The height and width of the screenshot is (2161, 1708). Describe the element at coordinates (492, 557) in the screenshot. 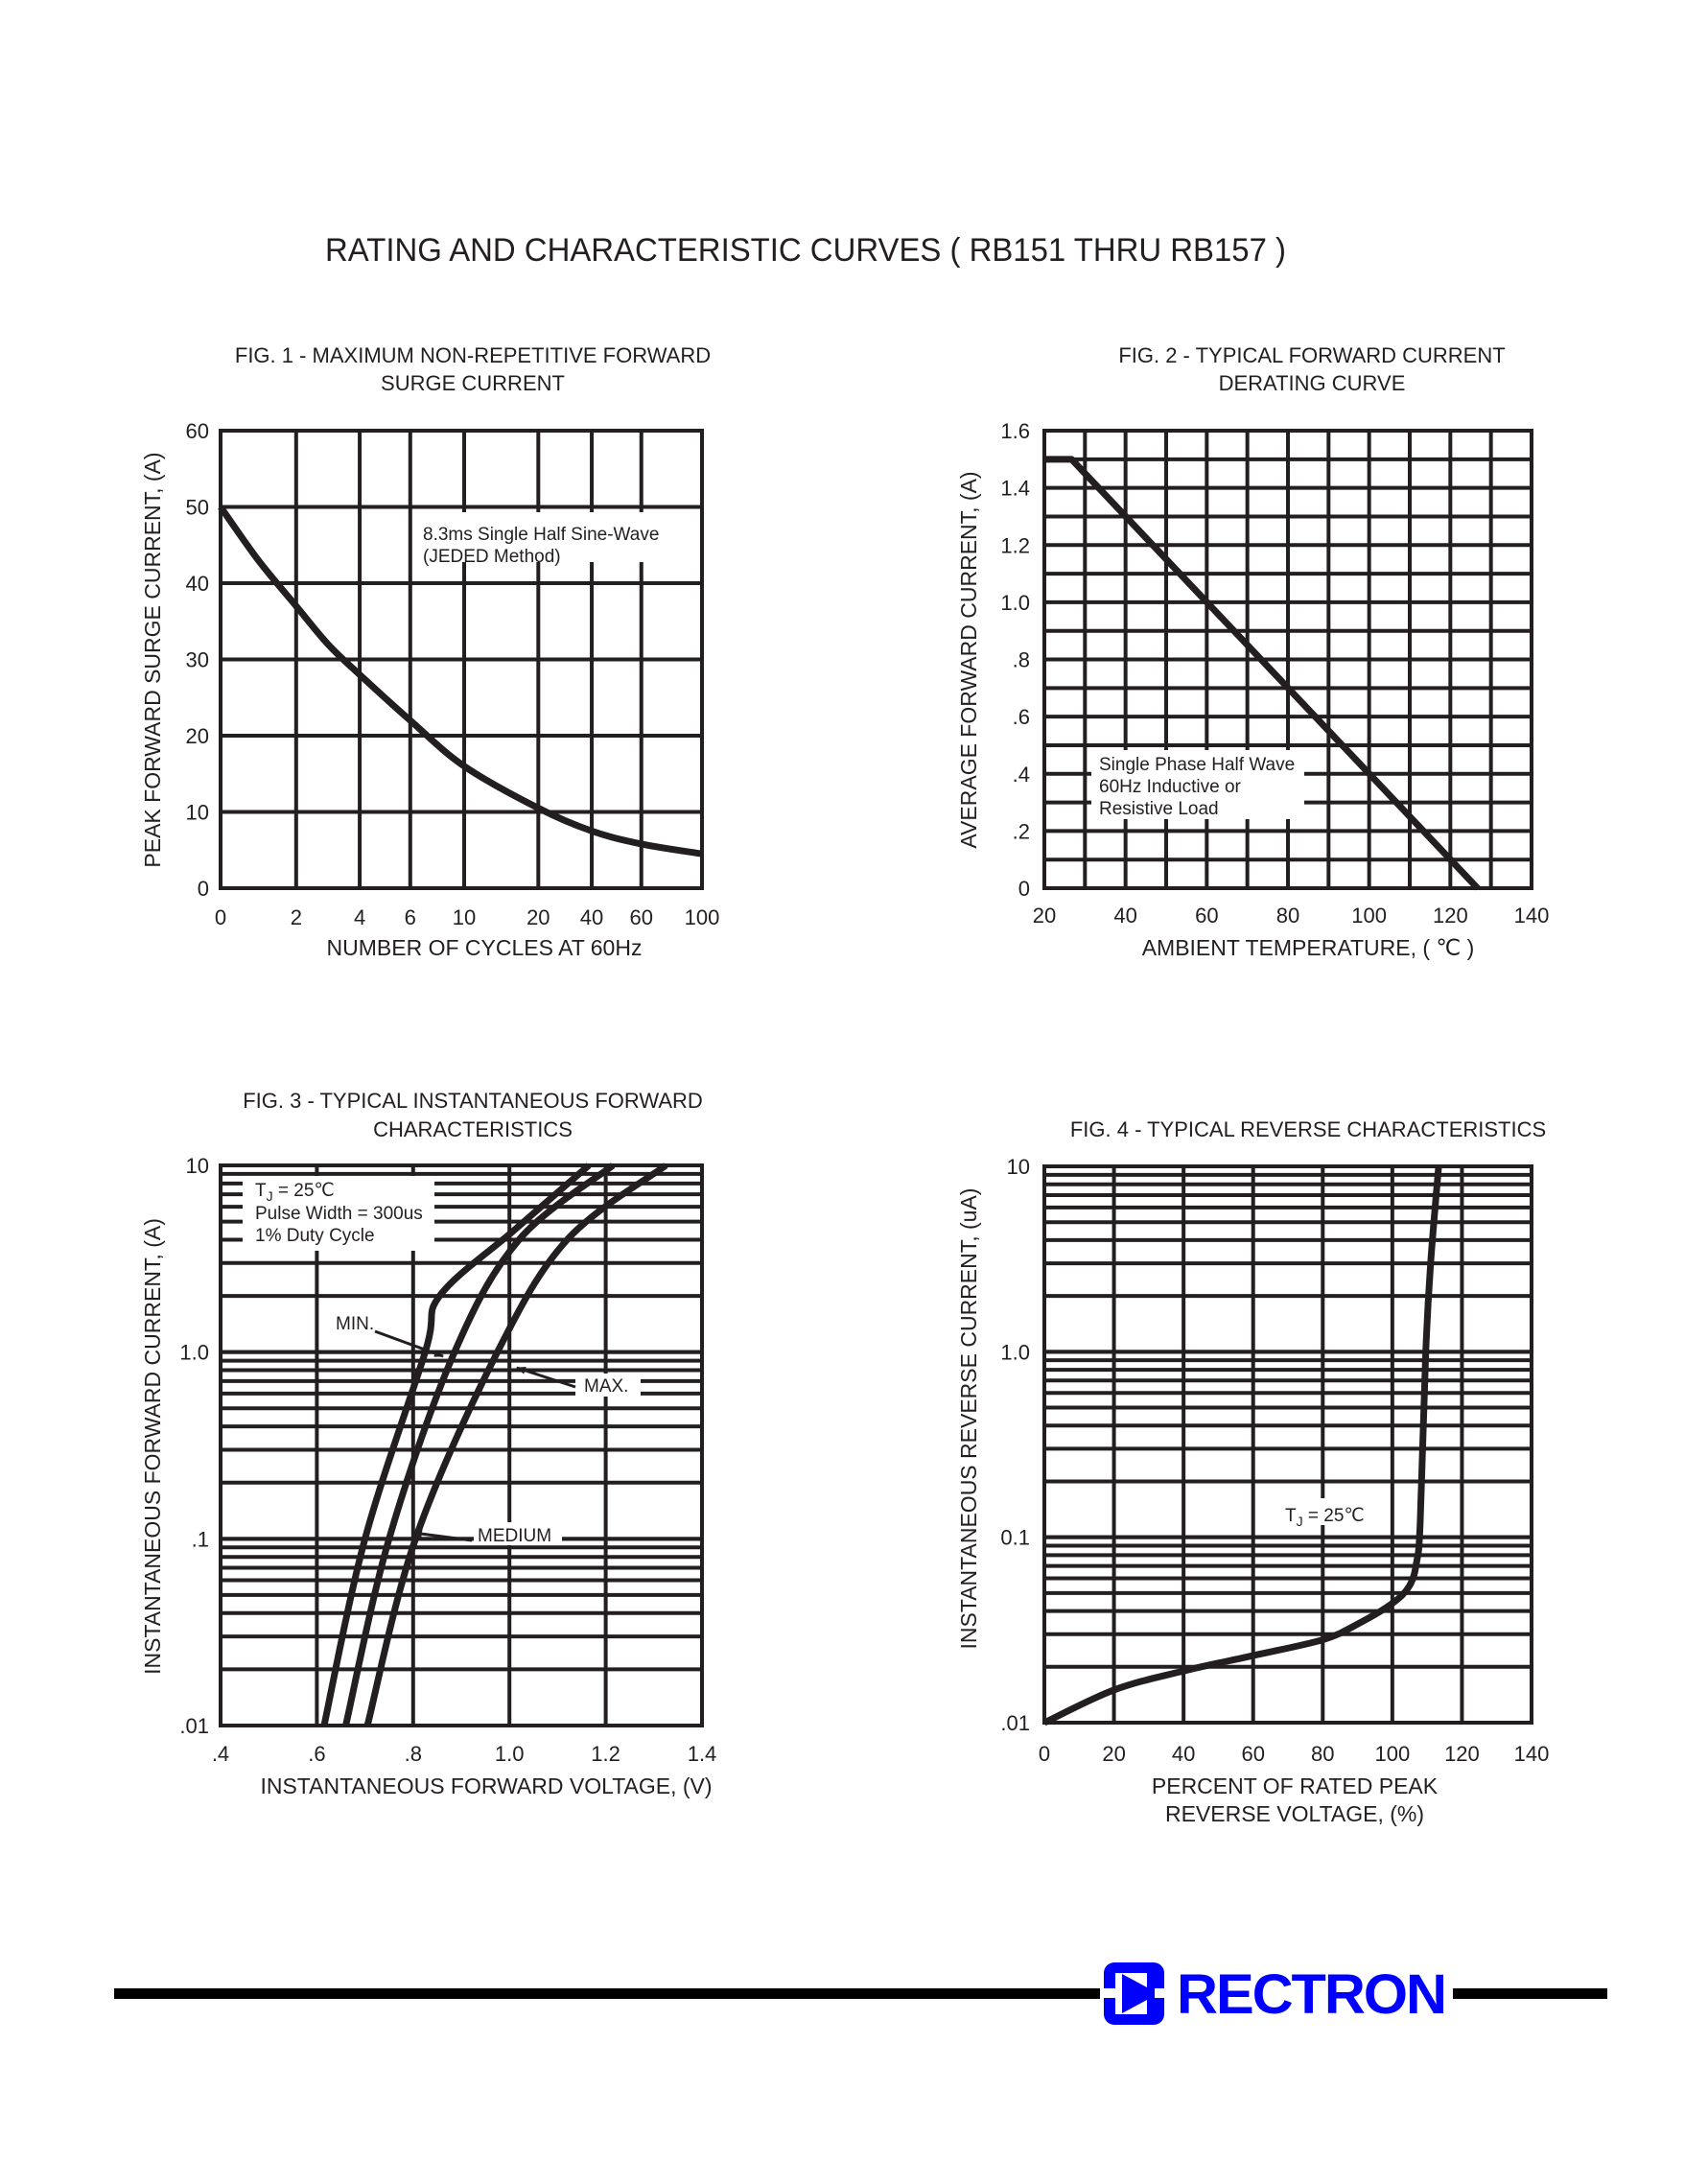

I see `annotation-text: (JEDED Method)` at that location.